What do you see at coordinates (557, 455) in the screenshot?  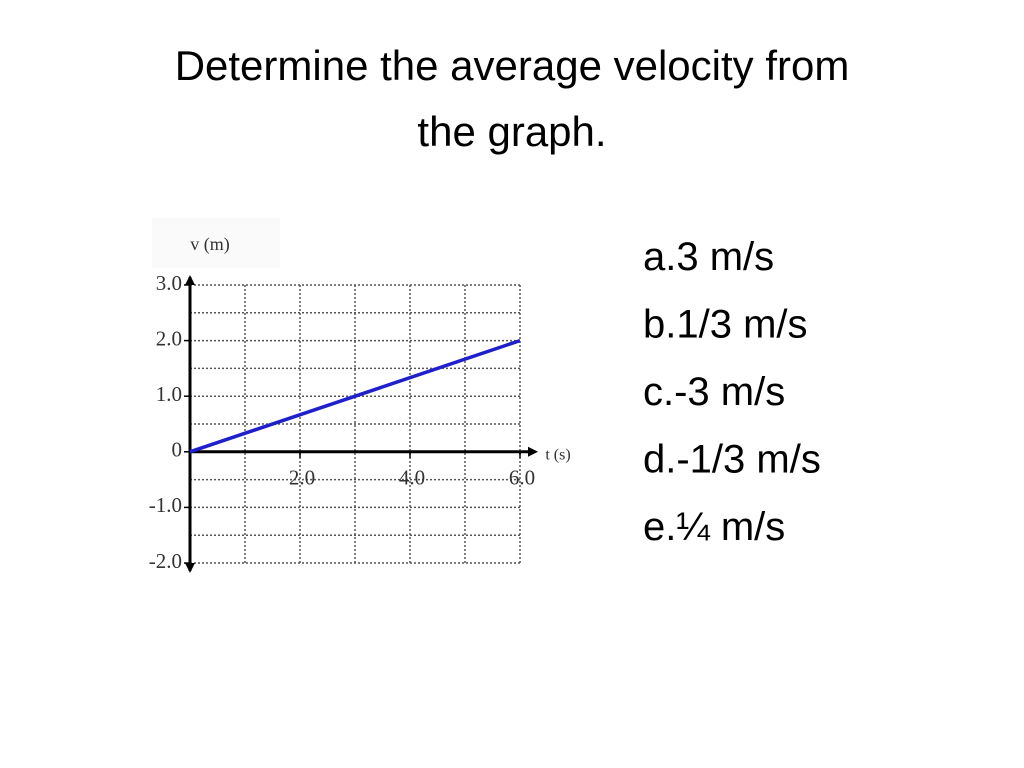 I see `x-axis-label: t (s)` at bounding box center [557, 455].